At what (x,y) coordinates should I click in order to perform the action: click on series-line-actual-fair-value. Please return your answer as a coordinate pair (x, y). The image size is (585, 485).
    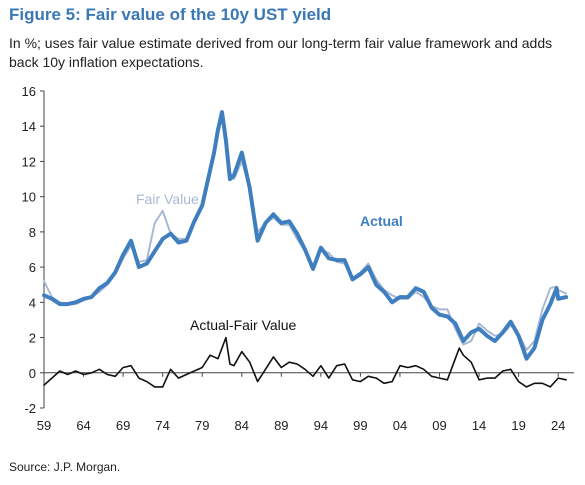
    Looking at the image, I should click on (305, 362).